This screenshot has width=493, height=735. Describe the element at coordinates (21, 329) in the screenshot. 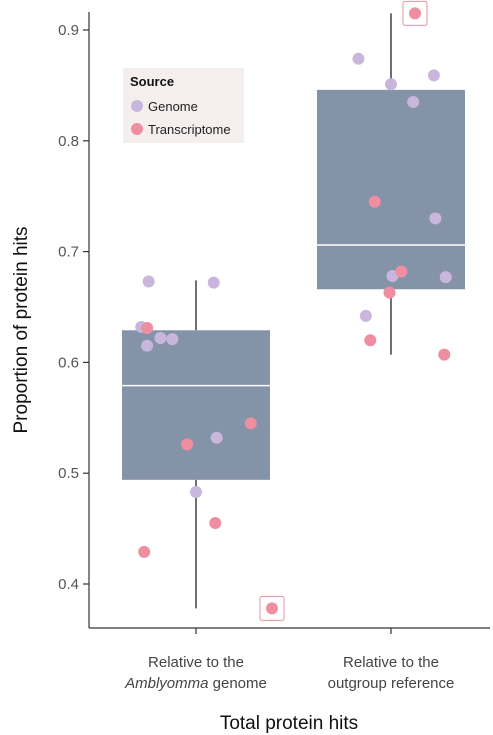

I see `y-axis-title: Proportion of protein hits` at that location.